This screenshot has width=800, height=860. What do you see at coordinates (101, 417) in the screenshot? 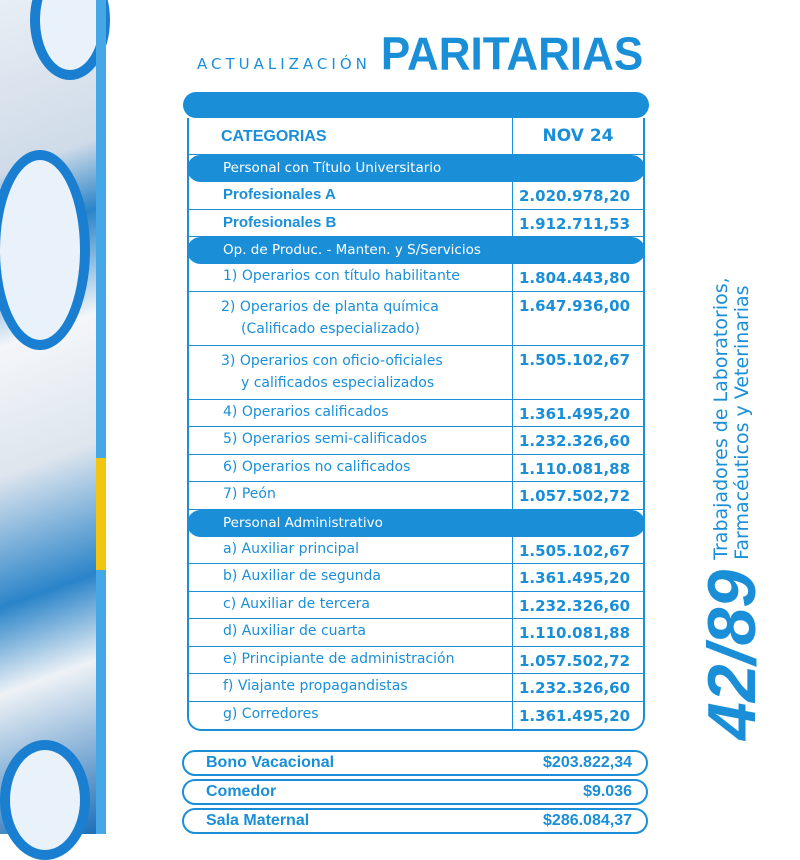
I see `decorative-stripe` at bounding box center [101, 417].